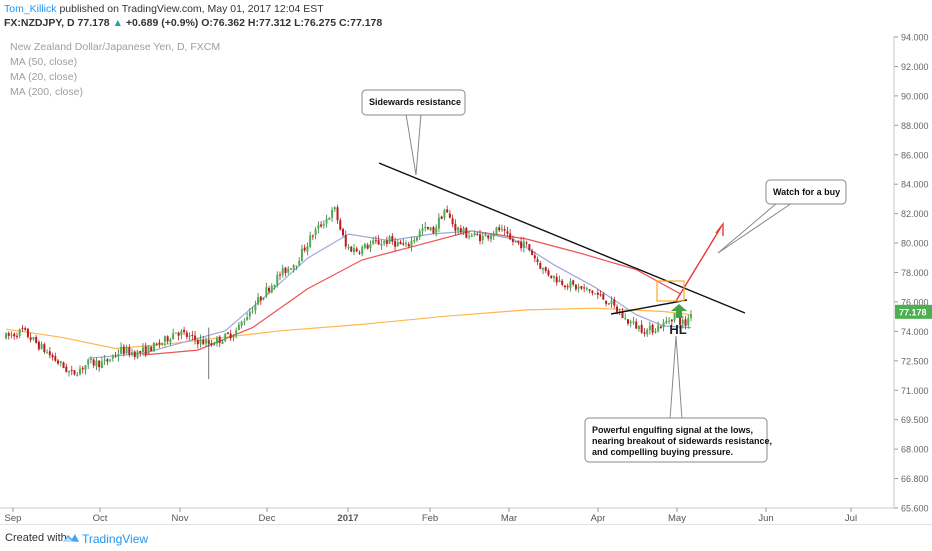  I want to click on ma50-line, so click(411, 293).